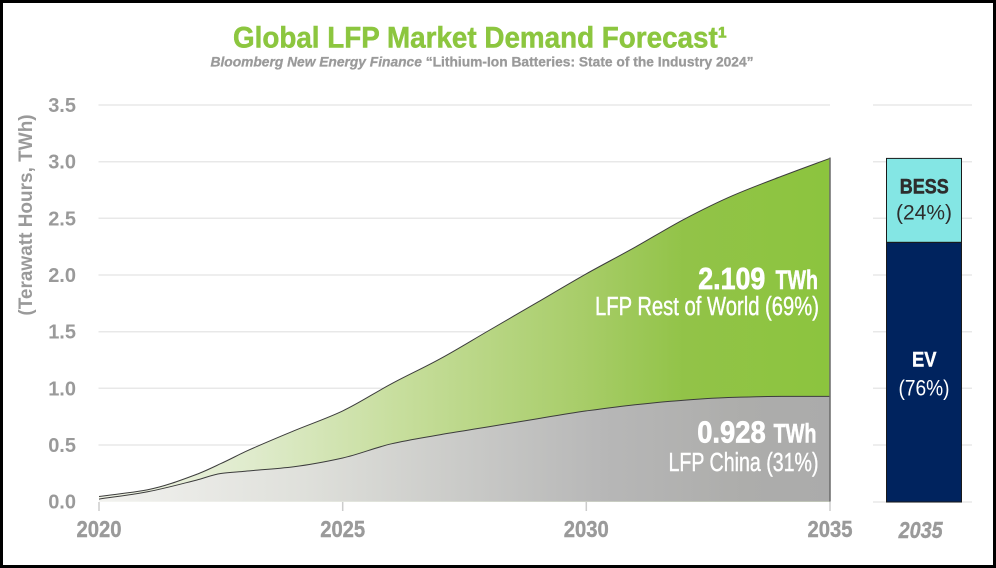 The width and height of the screenshot is (996, 568). Describe the element at coordinates (707, 307) in the screenshot. I see `svg-text: LFP Rest of World (69%)` at that location.